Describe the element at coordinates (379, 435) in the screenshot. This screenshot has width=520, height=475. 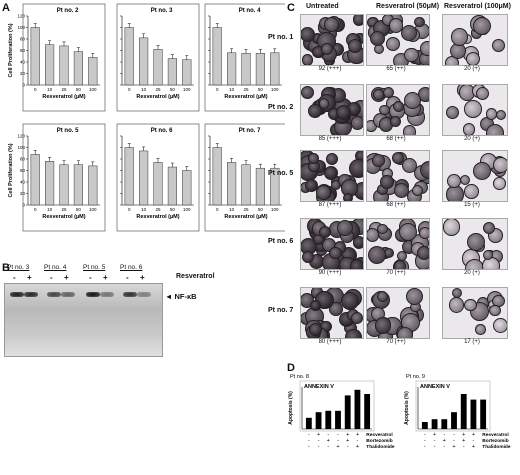
I see `treatment-label: Resveratrol` at that location.